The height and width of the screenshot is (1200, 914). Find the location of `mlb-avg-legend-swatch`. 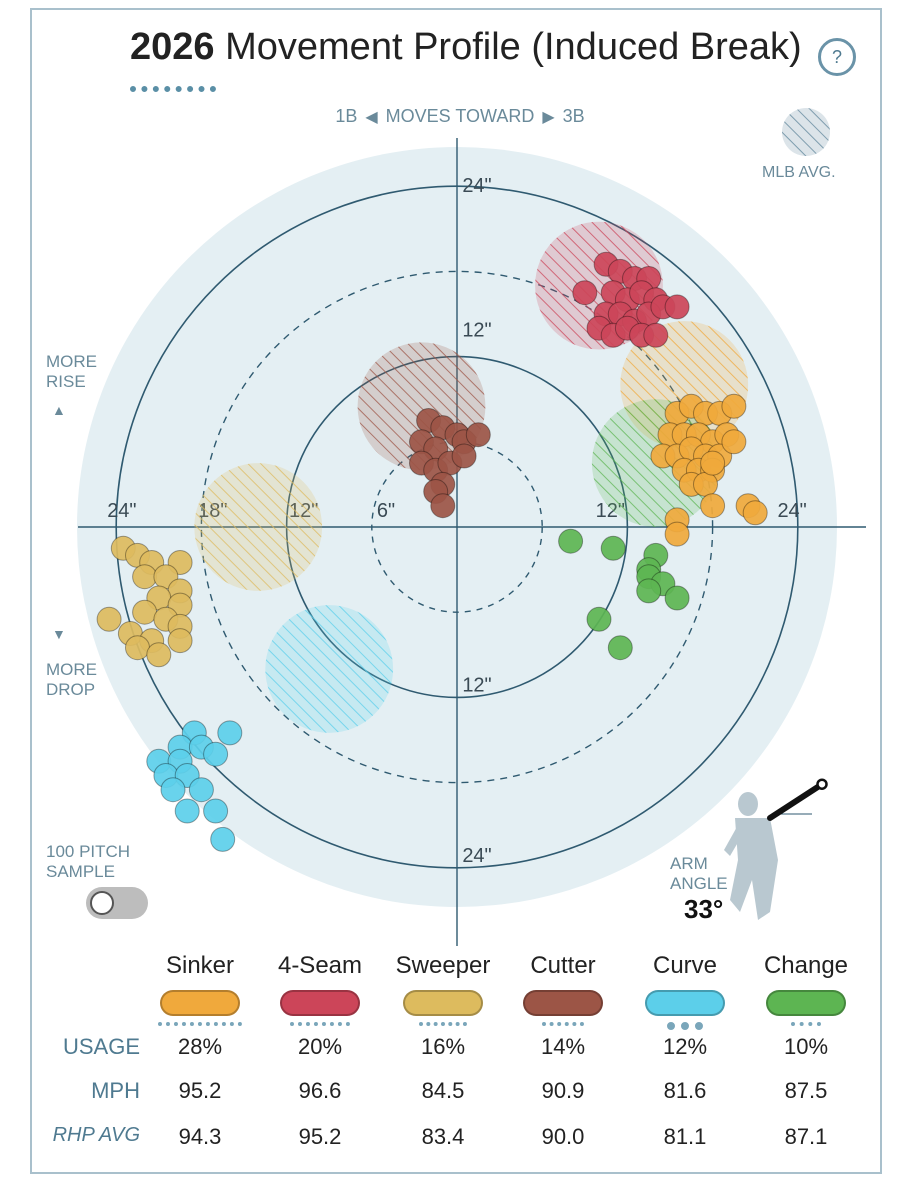

mlb-avg-legend-swatch is located at coordinates (806, 132).